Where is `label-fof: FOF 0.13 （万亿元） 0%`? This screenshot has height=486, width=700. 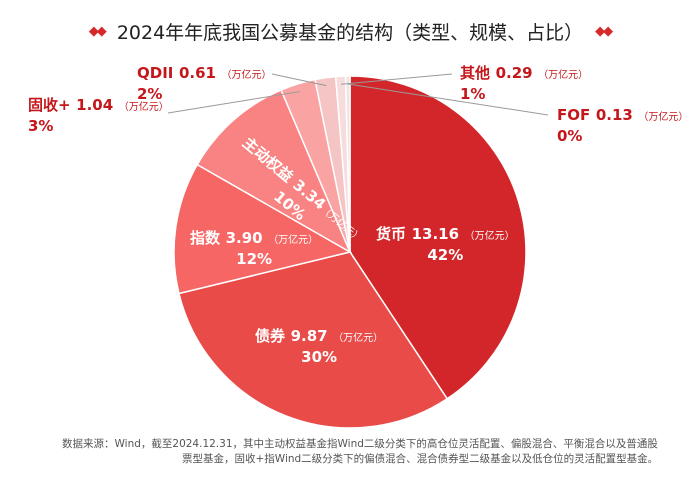 label-fof: FOF 0.13 （万亿元） 0% is located at coordinates (623, 125).